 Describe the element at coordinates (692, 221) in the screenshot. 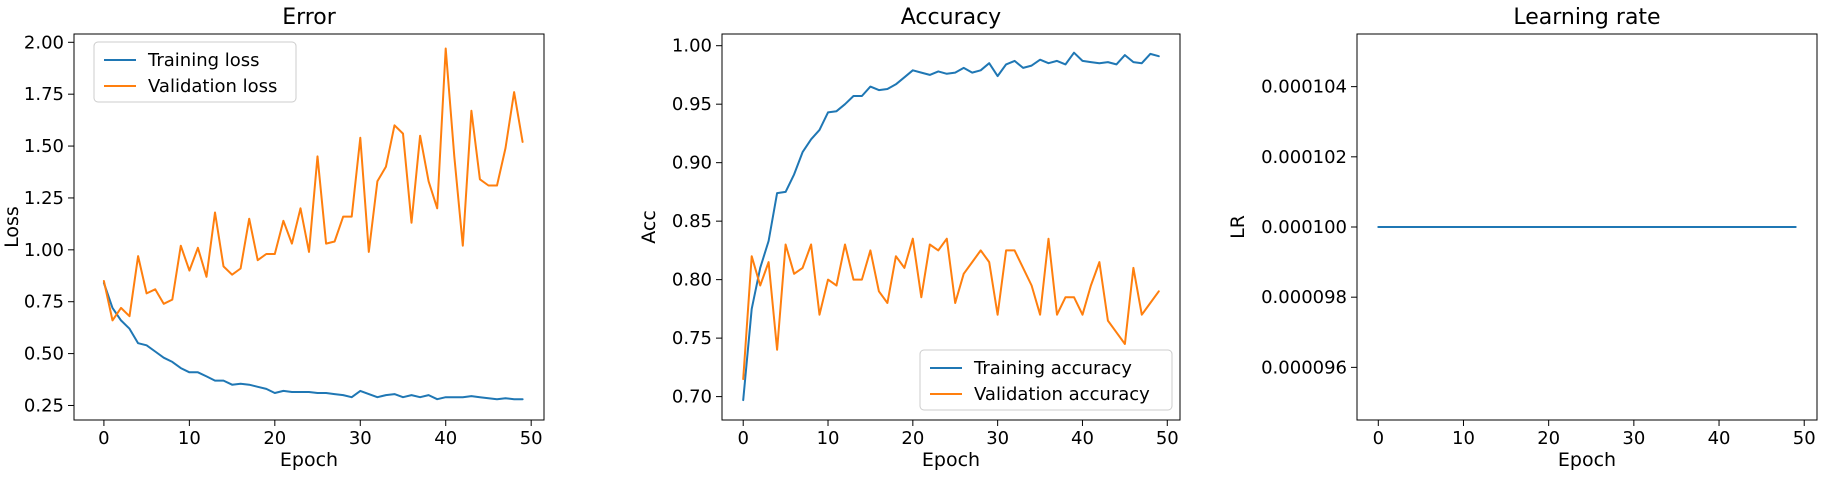

I see `y-tick-label: 0.85` at that location.